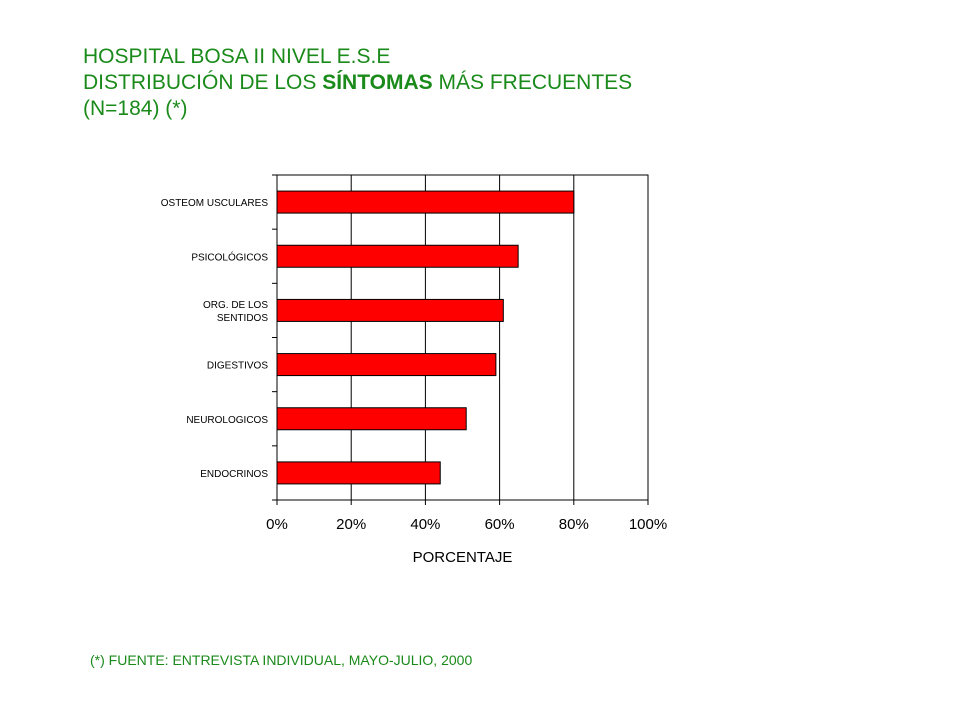 The width and height of the screenshot is (960, 720). Describe the element at coordinates (229, 256) in the screenshot. I see `y-tick-label-1: PSICOLÓGICOS` at that location.